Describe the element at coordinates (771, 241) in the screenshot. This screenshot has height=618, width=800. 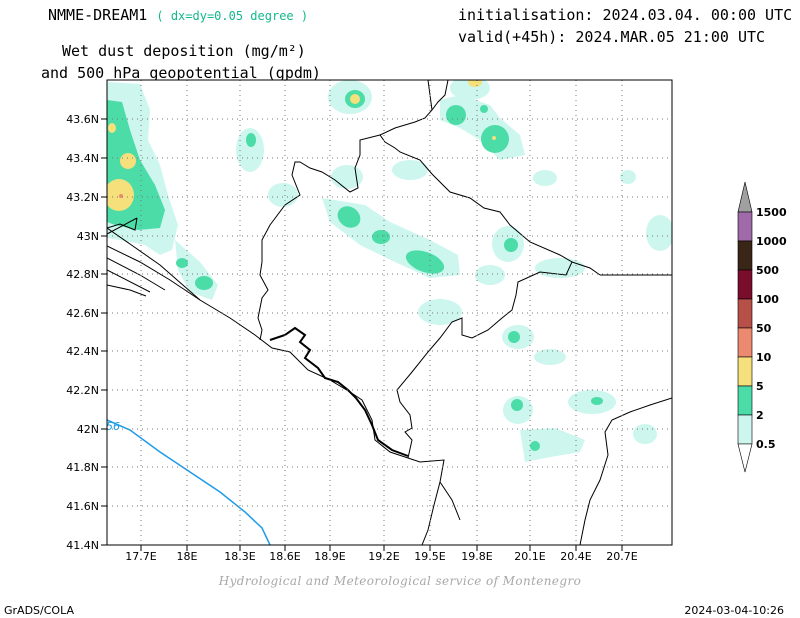
I see `legend-label: 1000` at that location.